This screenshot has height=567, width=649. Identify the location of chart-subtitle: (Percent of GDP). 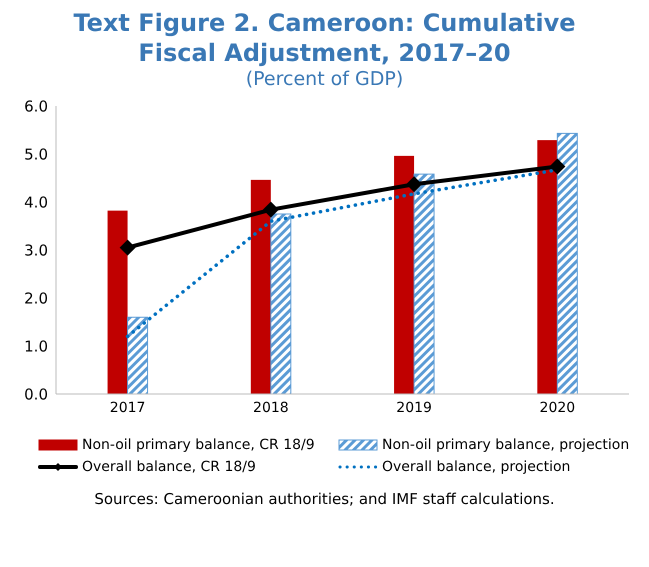
(324, 79).